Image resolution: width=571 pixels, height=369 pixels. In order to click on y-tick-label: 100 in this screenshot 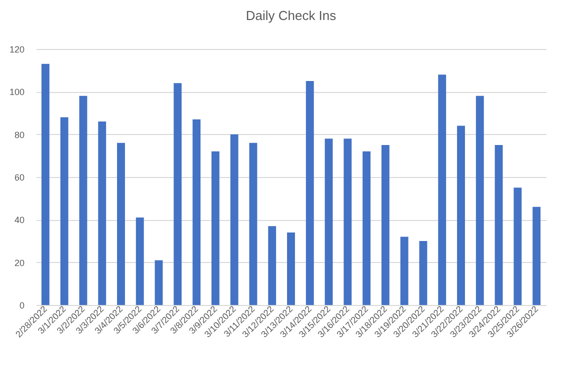, I will do `click(16, 92)`.